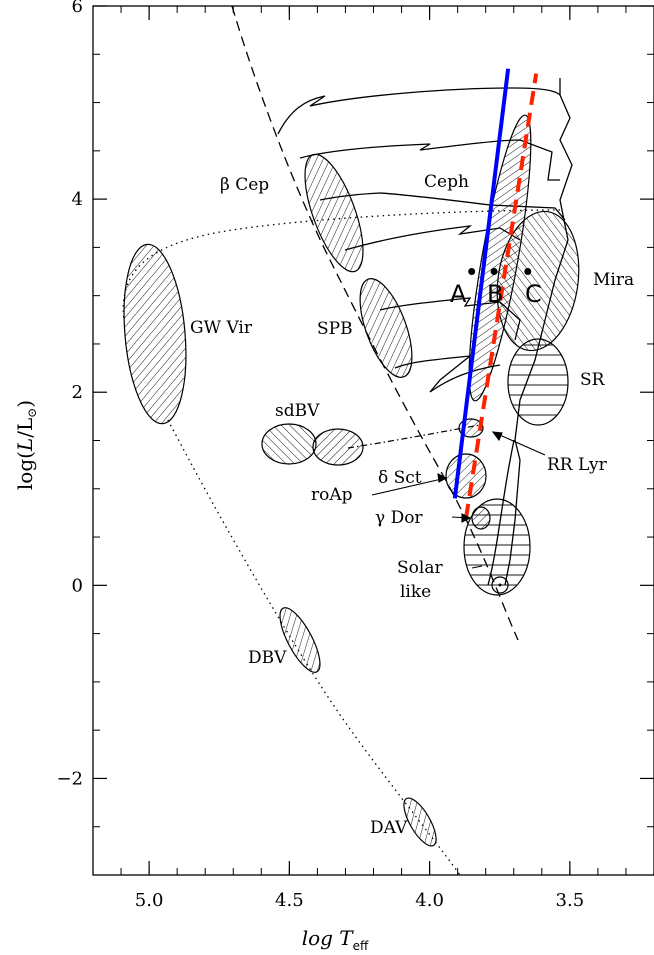  Describe the element at coordinates (420, 822) in the screenshot. I see `region-dav` at that location.